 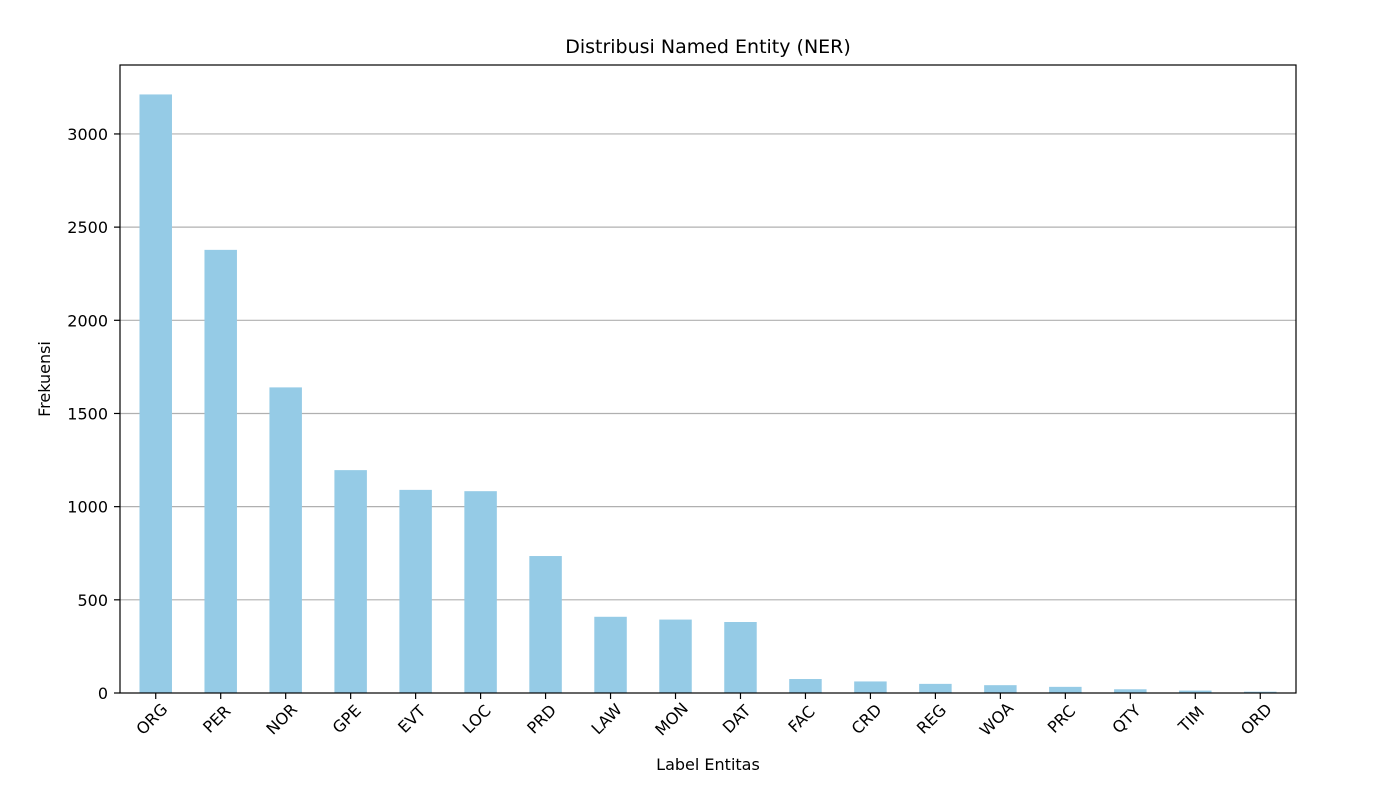 I want to click on x-tick-label: CRD, so click(x=867, y=719).